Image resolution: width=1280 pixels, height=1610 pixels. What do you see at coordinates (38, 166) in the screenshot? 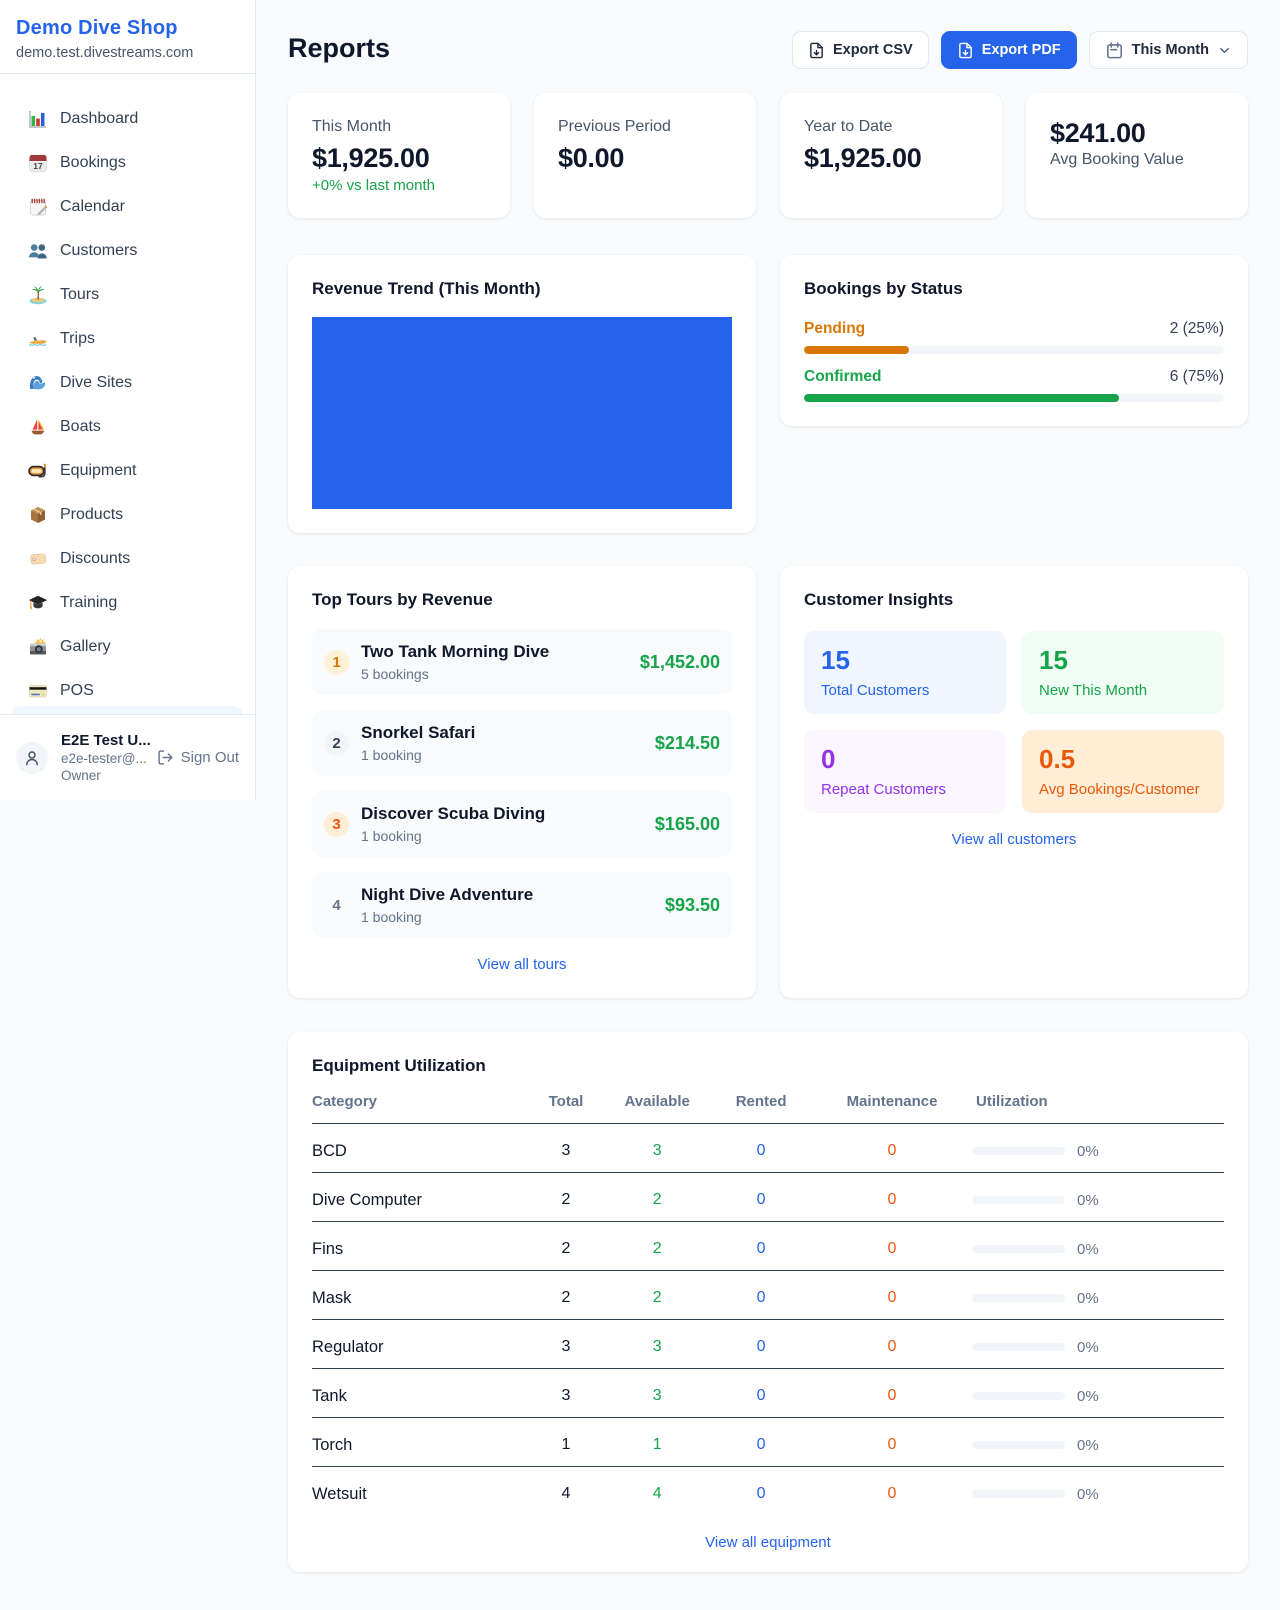
I see `svg-text: 17` at bounding box center [38, 166].